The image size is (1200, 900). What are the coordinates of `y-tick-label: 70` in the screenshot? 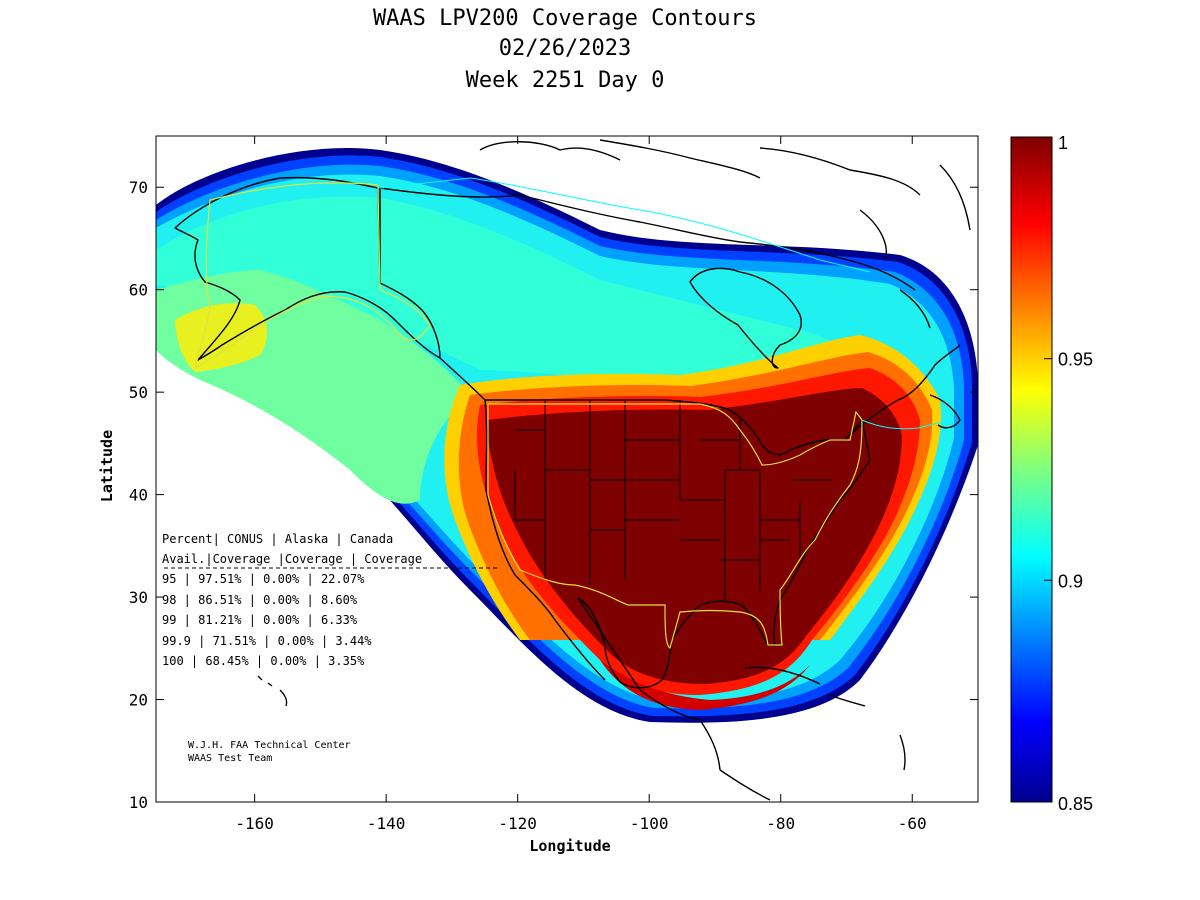 It's located at (138, 187).